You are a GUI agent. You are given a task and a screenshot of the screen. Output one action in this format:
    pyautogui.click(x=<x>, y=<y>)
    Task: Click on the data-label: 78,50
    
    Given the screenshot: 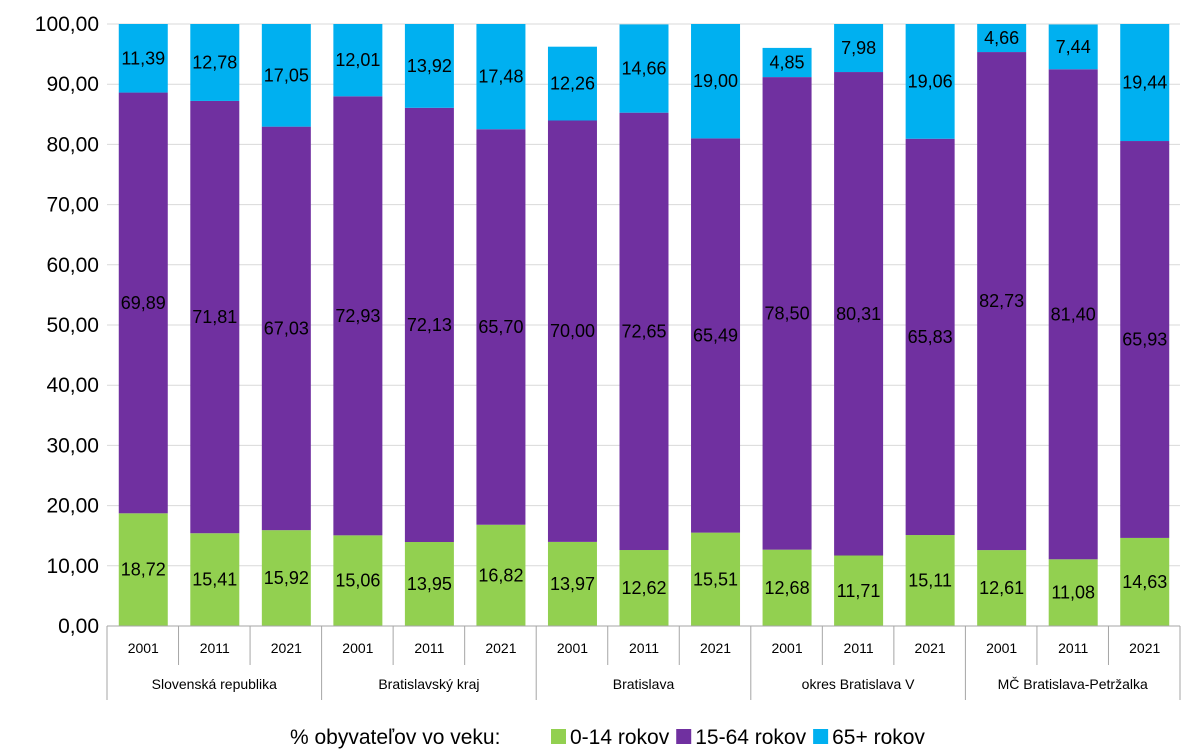 What is the action you would take?
    pyautogui.click(x=787, y=313)
    